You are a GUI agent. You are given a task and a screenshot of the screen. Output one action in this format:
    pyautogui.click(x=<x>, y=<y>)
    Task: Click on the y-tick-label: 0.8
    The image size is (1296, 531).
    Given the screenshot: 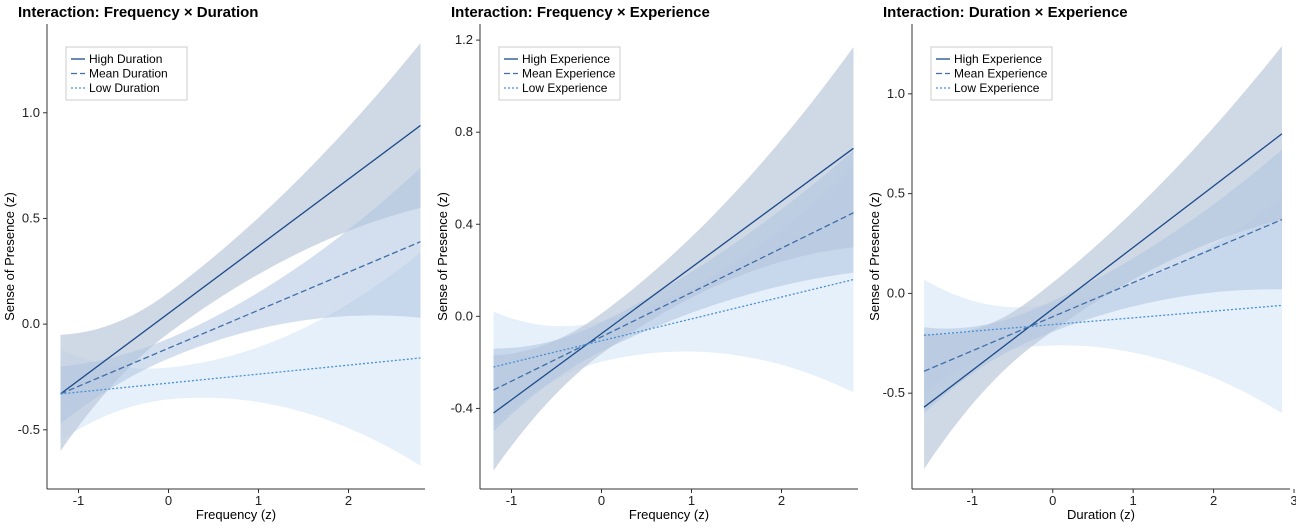 What is the action you would take?
    pyautogui.click(x=464, y=131)
    